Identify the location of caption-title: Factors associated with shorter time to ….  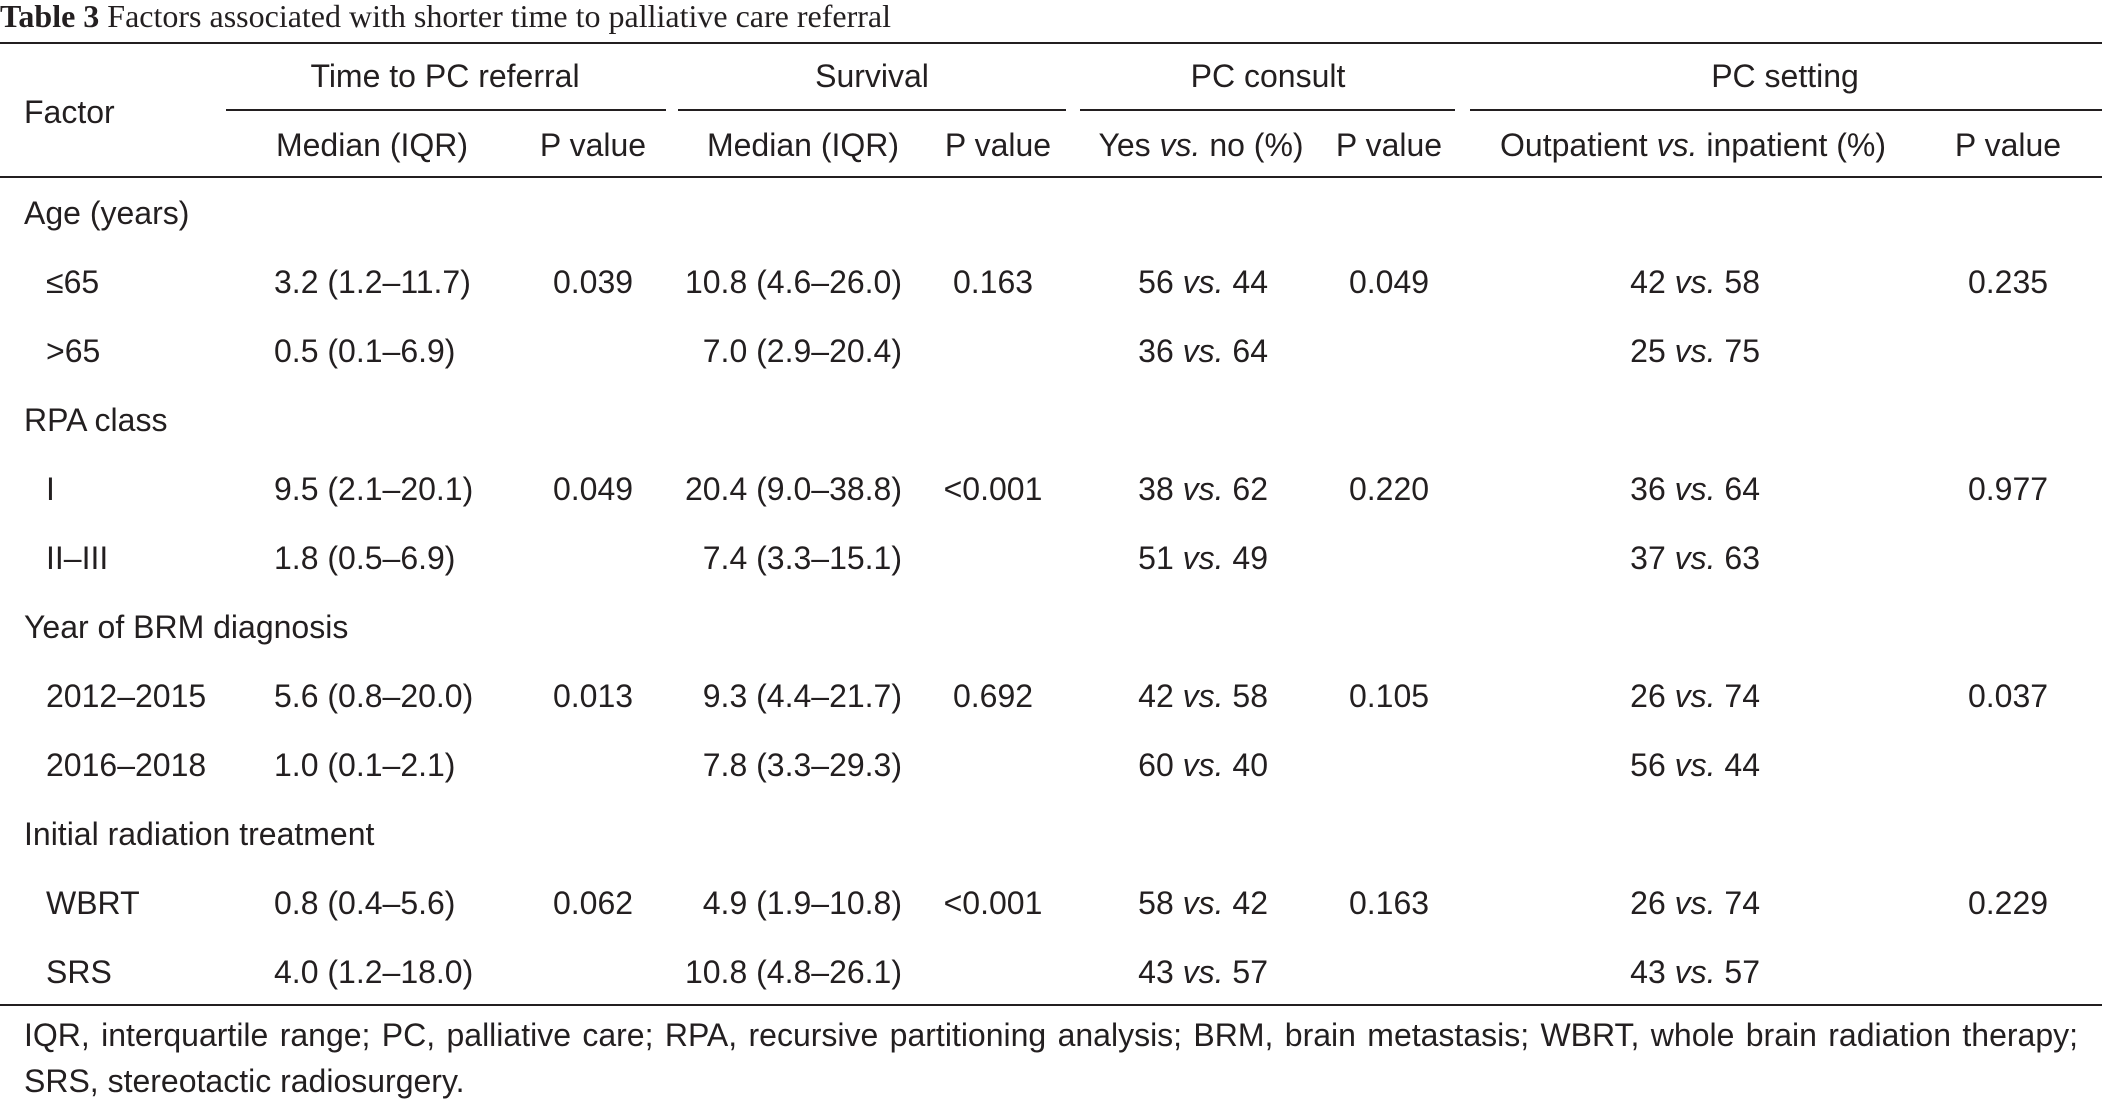
(499, 17).